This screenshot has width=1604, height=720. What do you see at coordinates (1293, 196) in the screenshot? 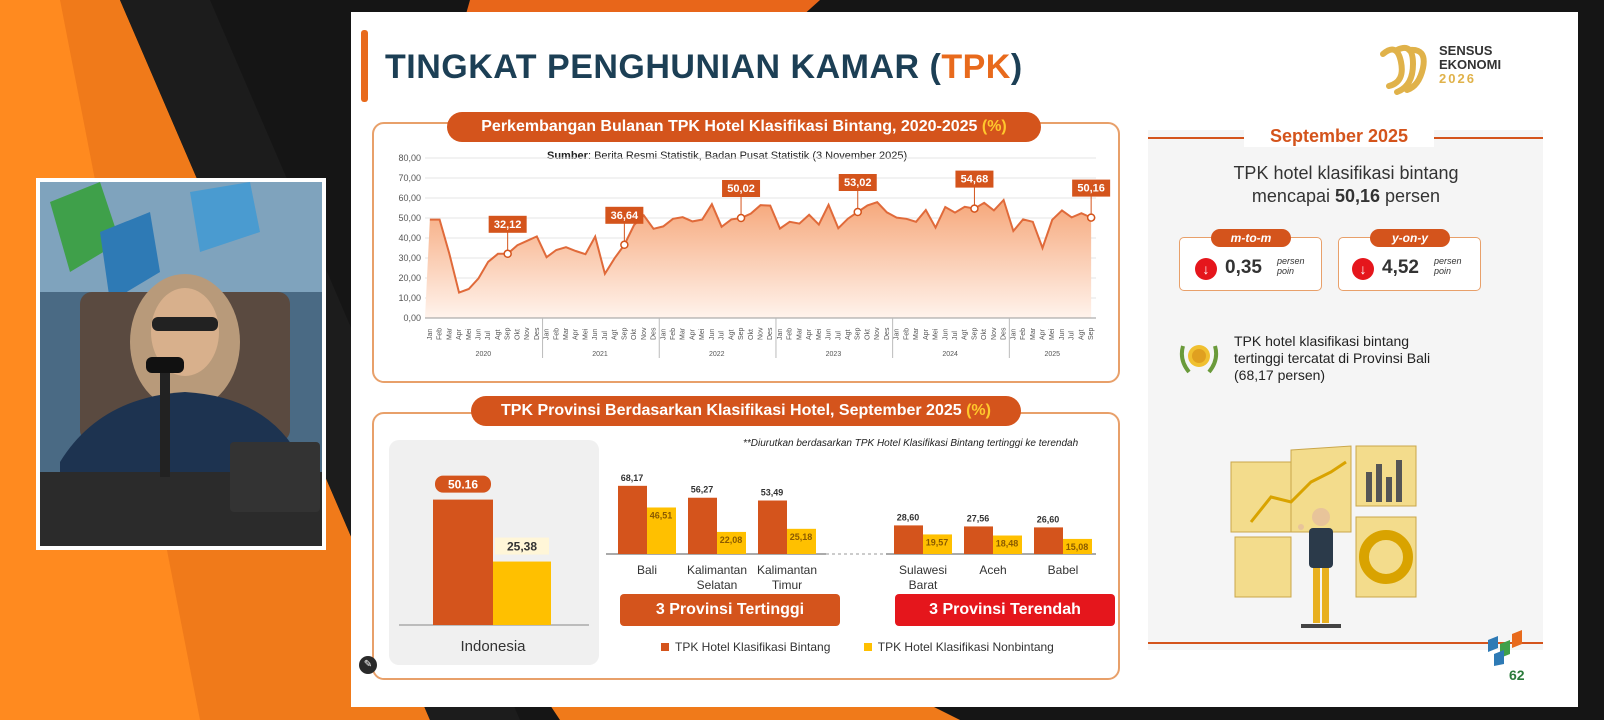
I see `summary-prefix: mencapai` at bounding box center [1293, 196].